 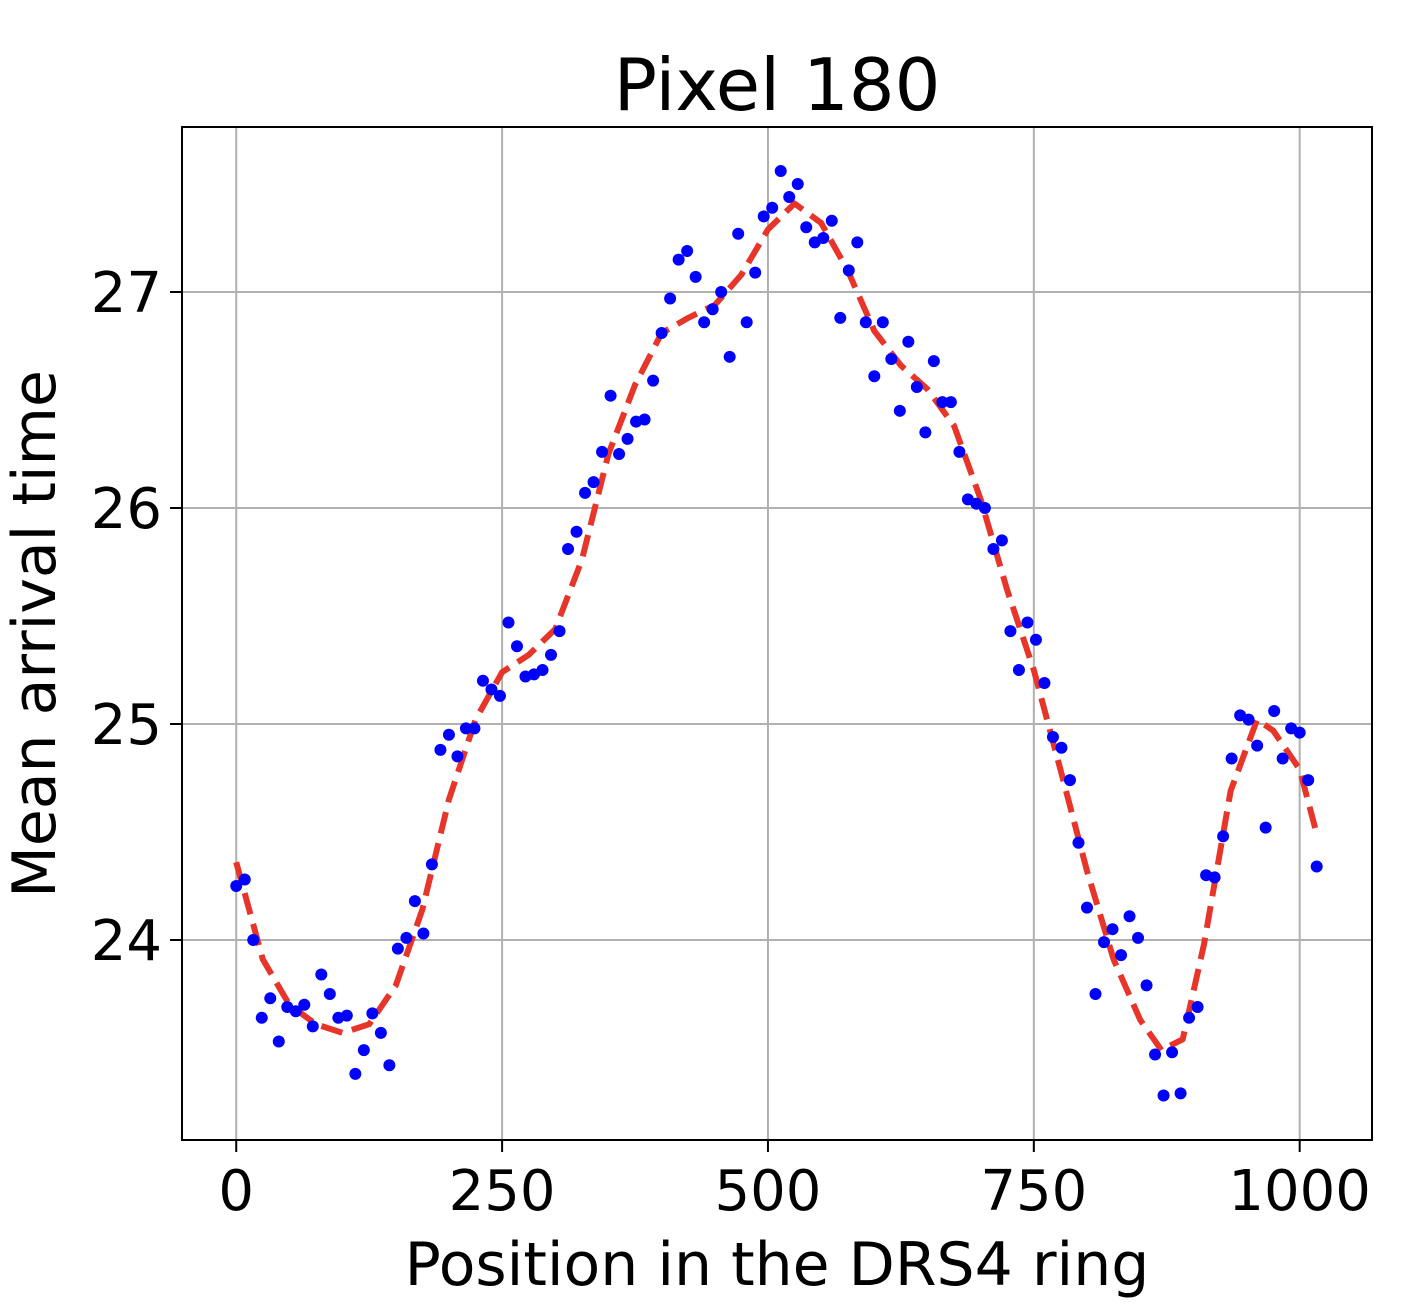 I want to click on chart-title: Pixel 180, so click(x=777, y=85).